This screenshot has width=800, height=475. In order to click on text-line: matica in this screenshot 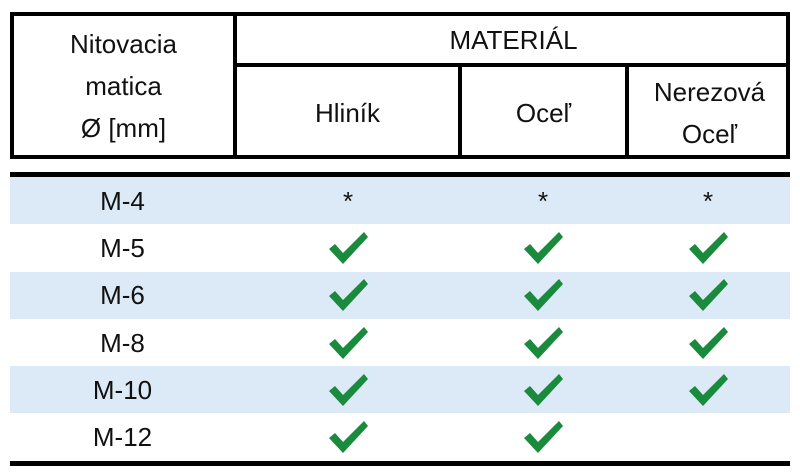, I will do `click(123, 85)`.